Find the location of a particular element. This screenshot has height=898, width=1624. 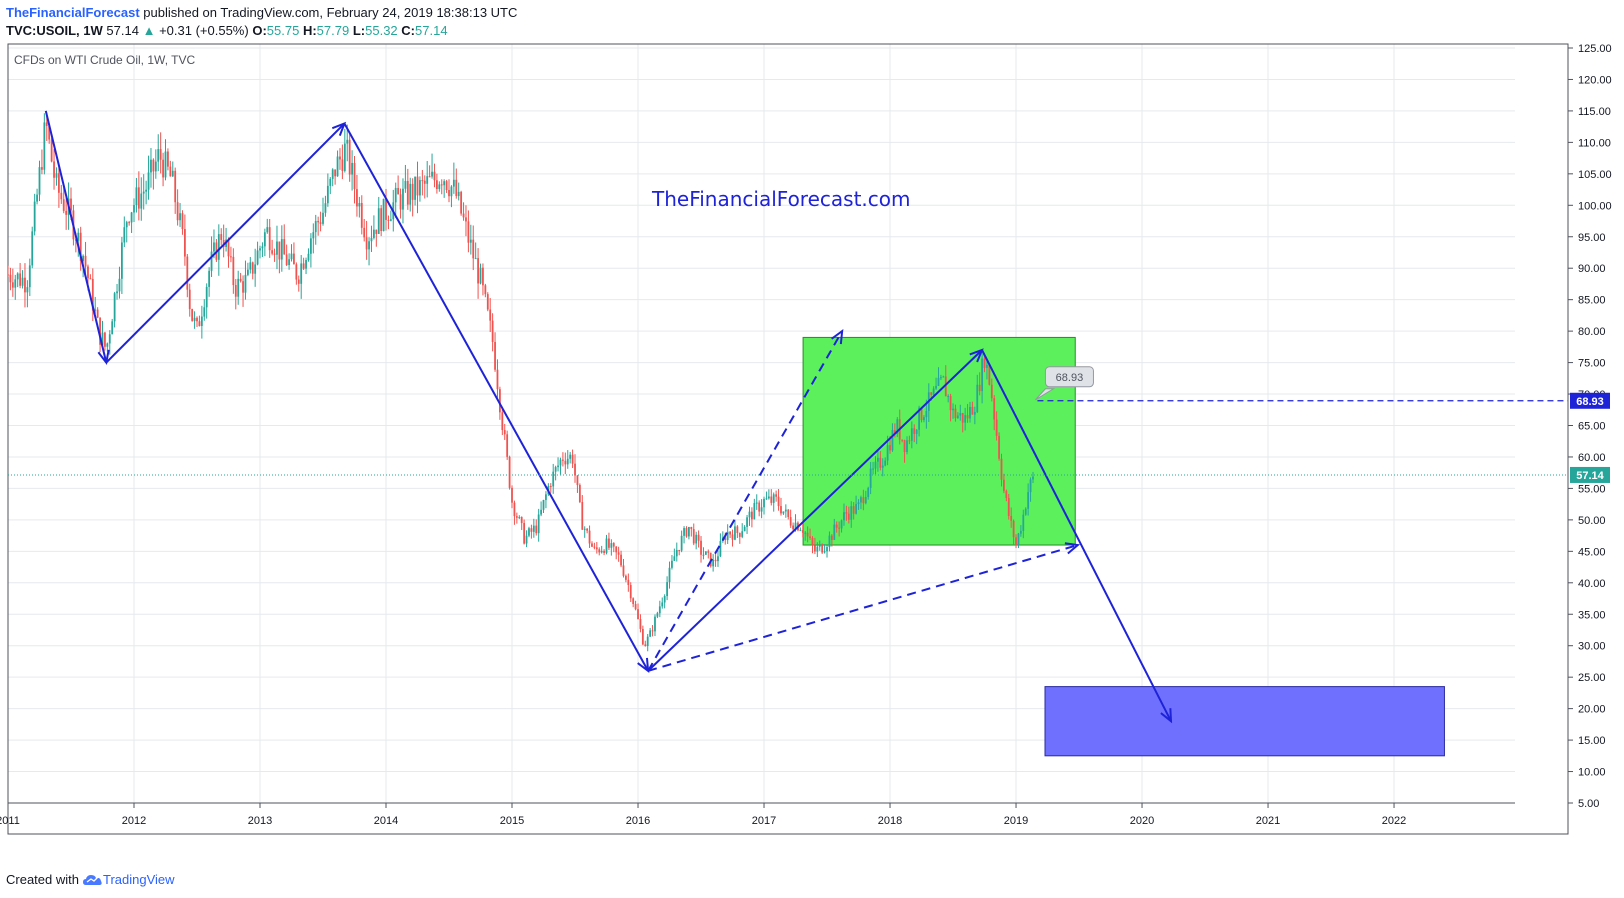

author-link: TheFinancialForecast is located at coordinates (73, 12).